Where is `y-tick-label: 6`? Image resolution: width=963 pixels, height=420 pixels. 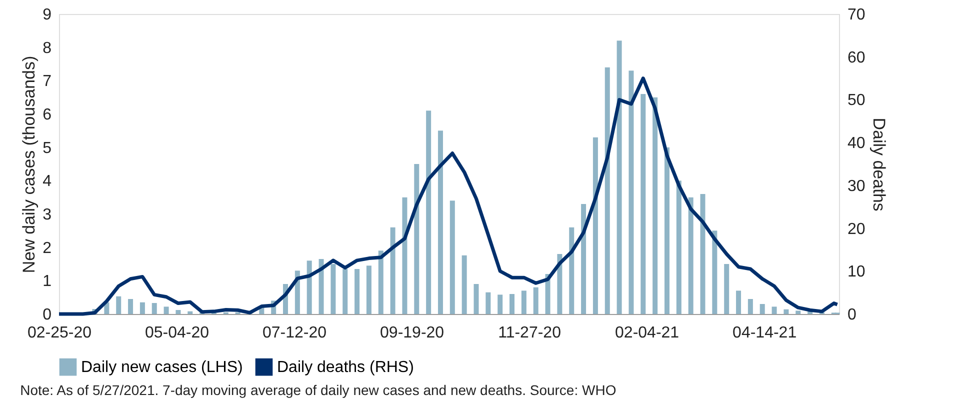 y-tick-label: 6 is located at coordinates (47, 115).